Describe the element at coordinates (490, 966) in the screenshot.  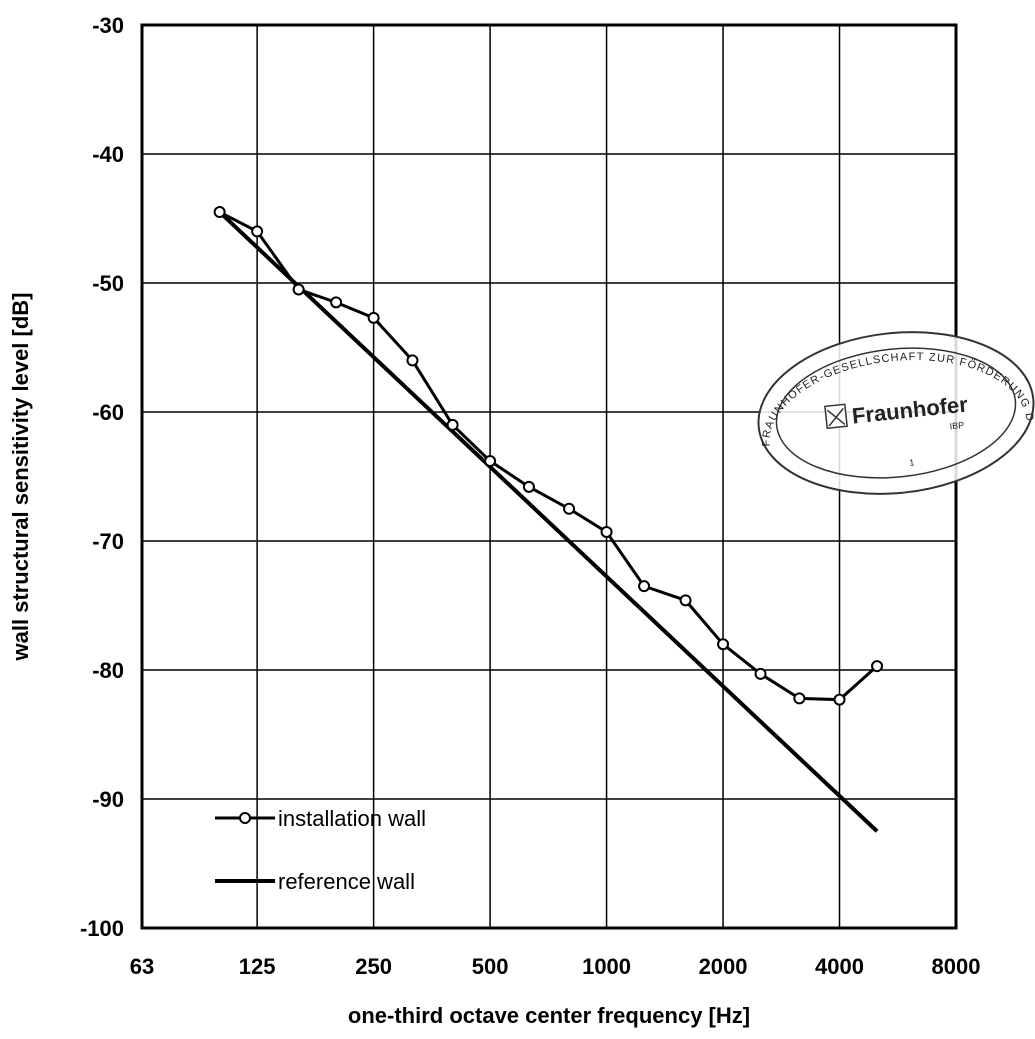
I see `x-tick-label: 500` at that location.